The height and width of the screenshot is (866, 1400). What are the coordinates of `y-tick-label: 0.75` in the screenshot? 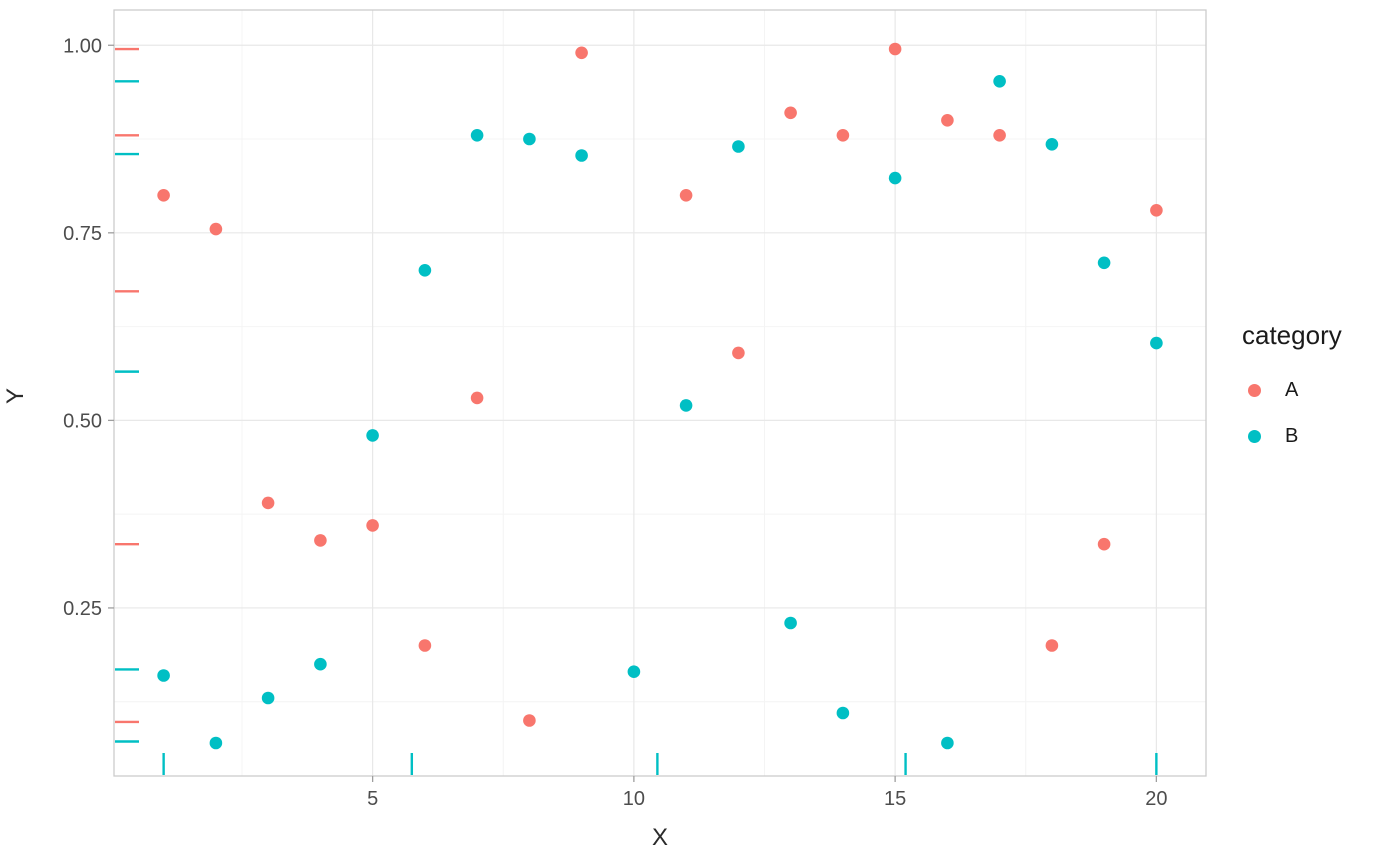 It's located at (82, 234).